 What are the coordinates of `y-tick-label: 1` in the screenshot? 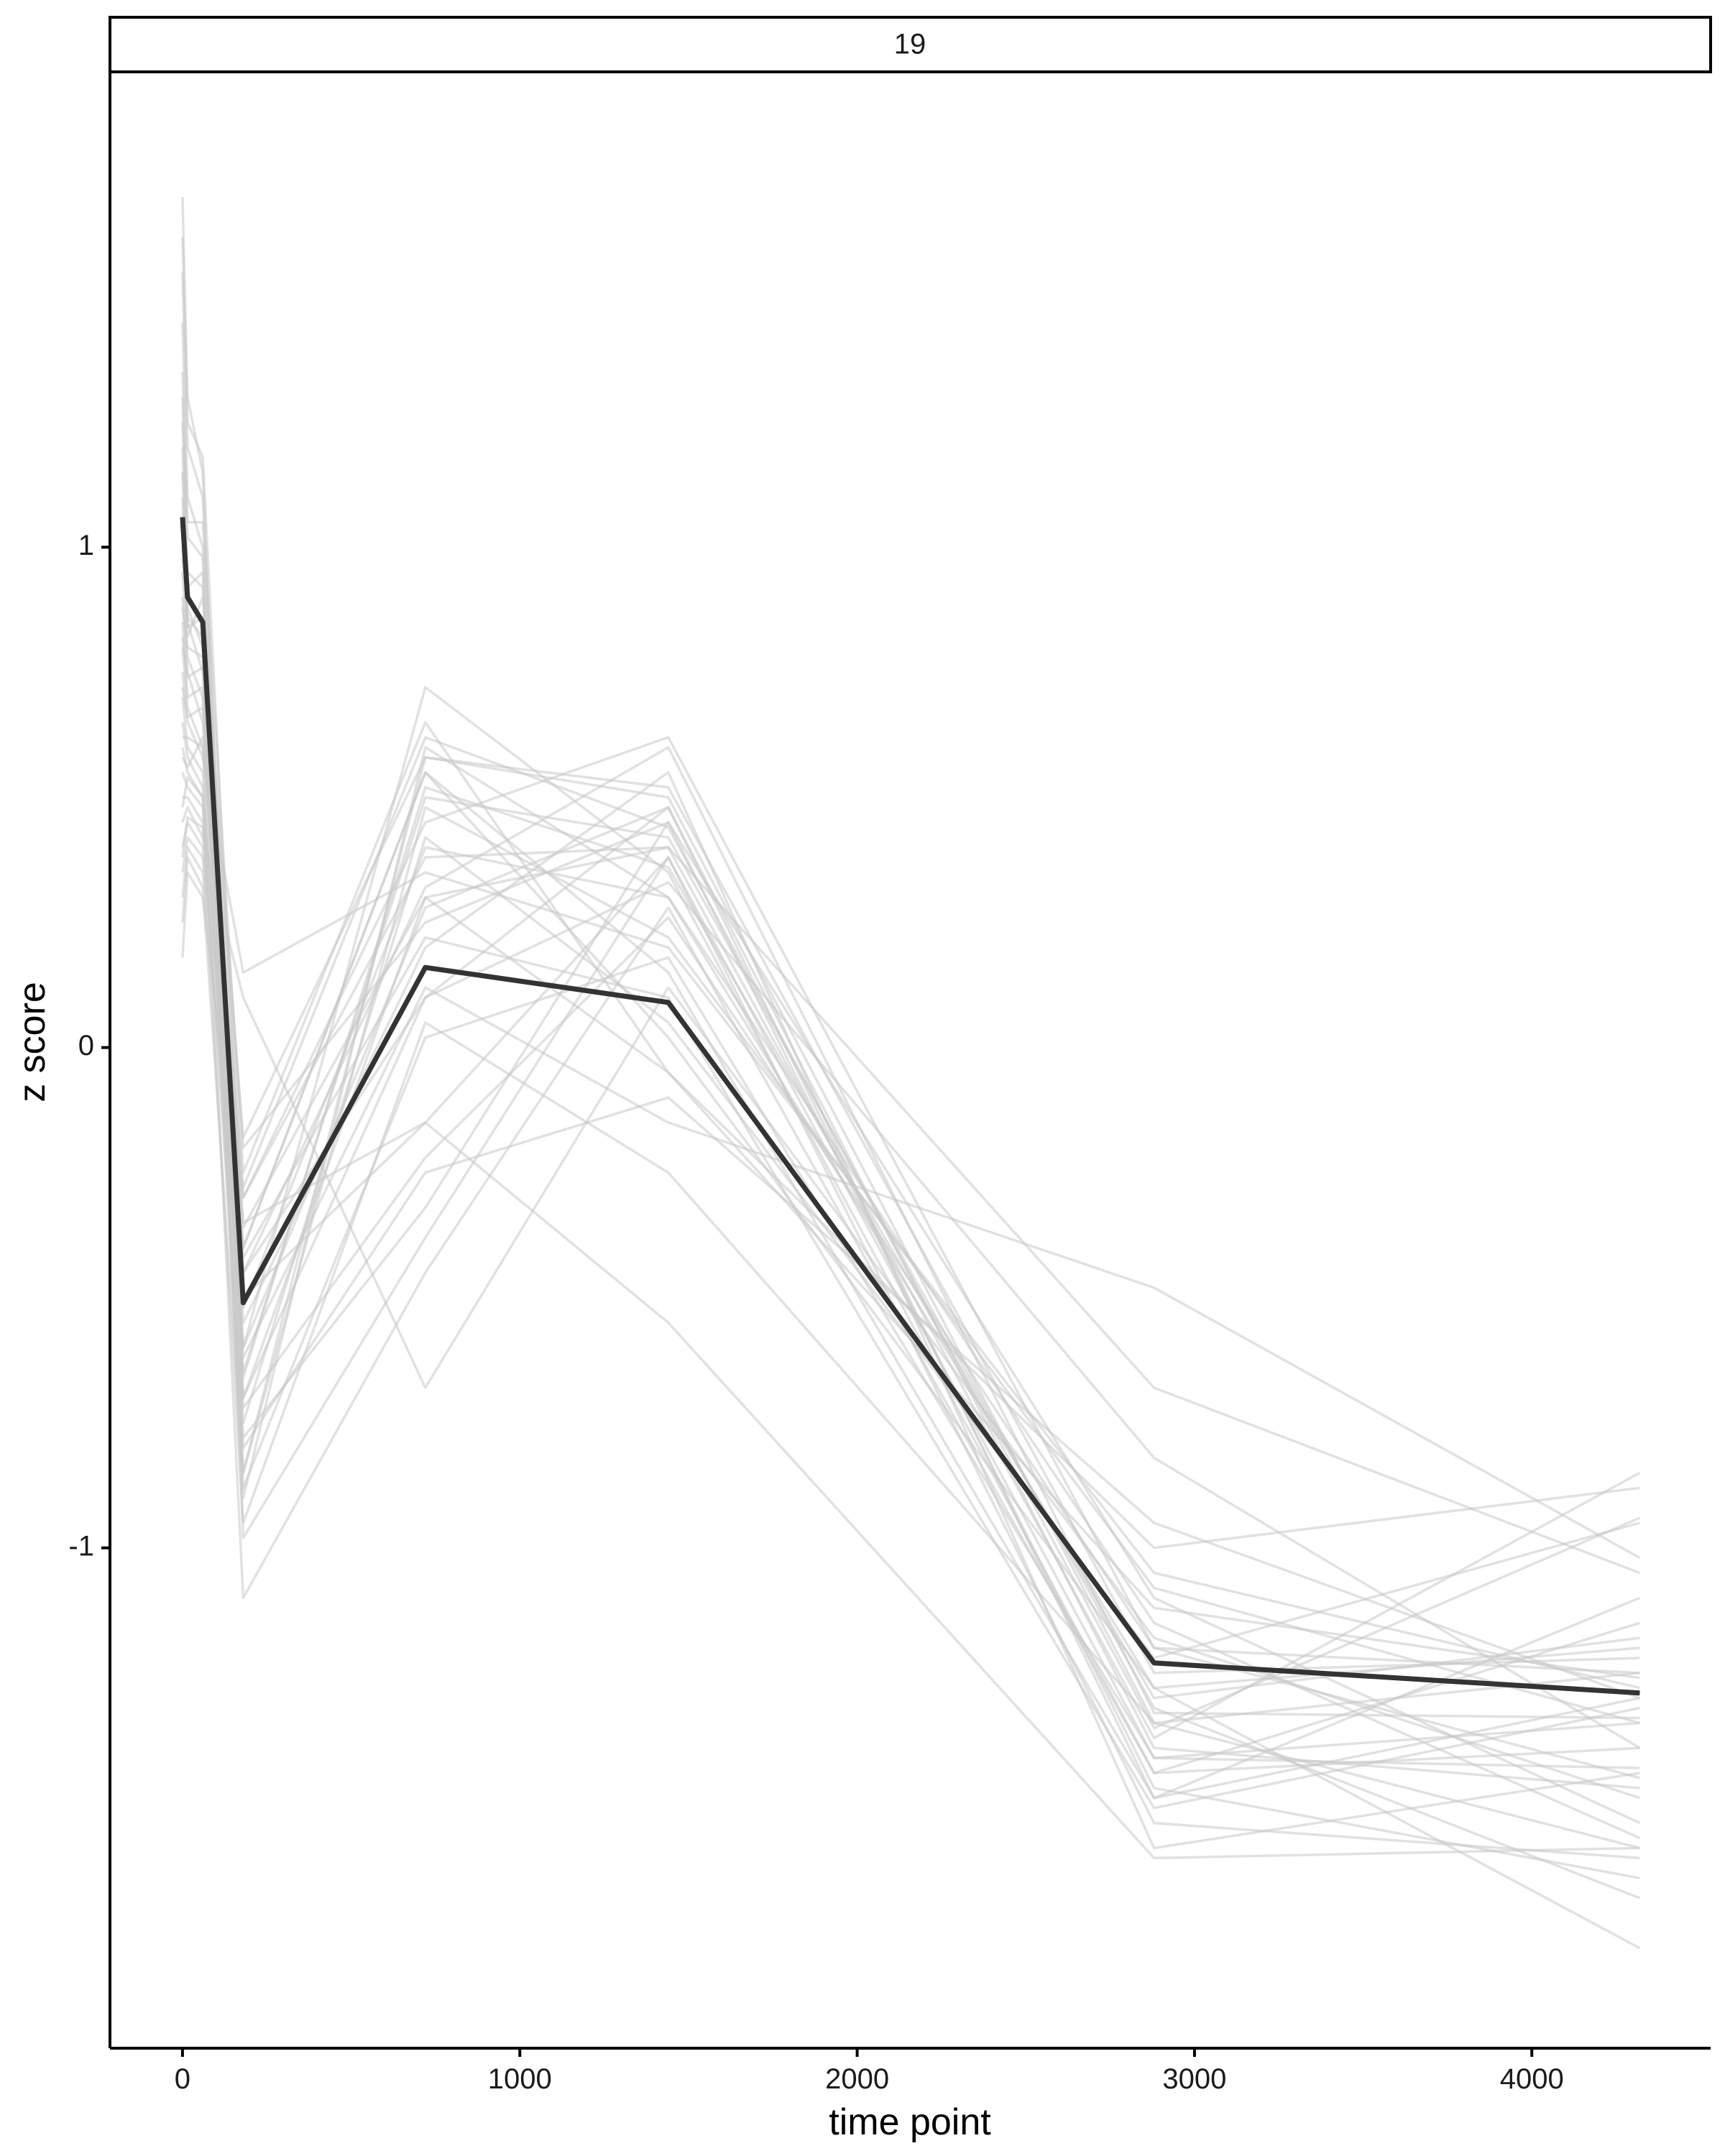 It's located at (86, 545).